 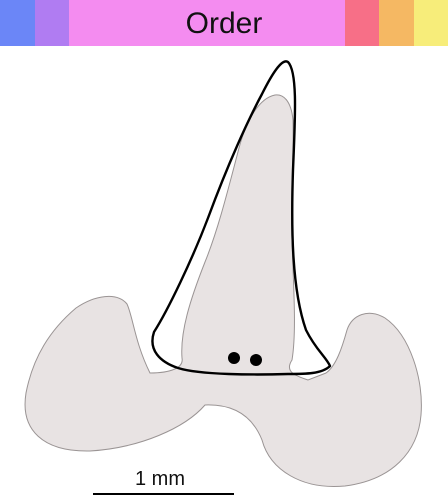 I want to click on swatch-violet, so click(x=52, y=23).